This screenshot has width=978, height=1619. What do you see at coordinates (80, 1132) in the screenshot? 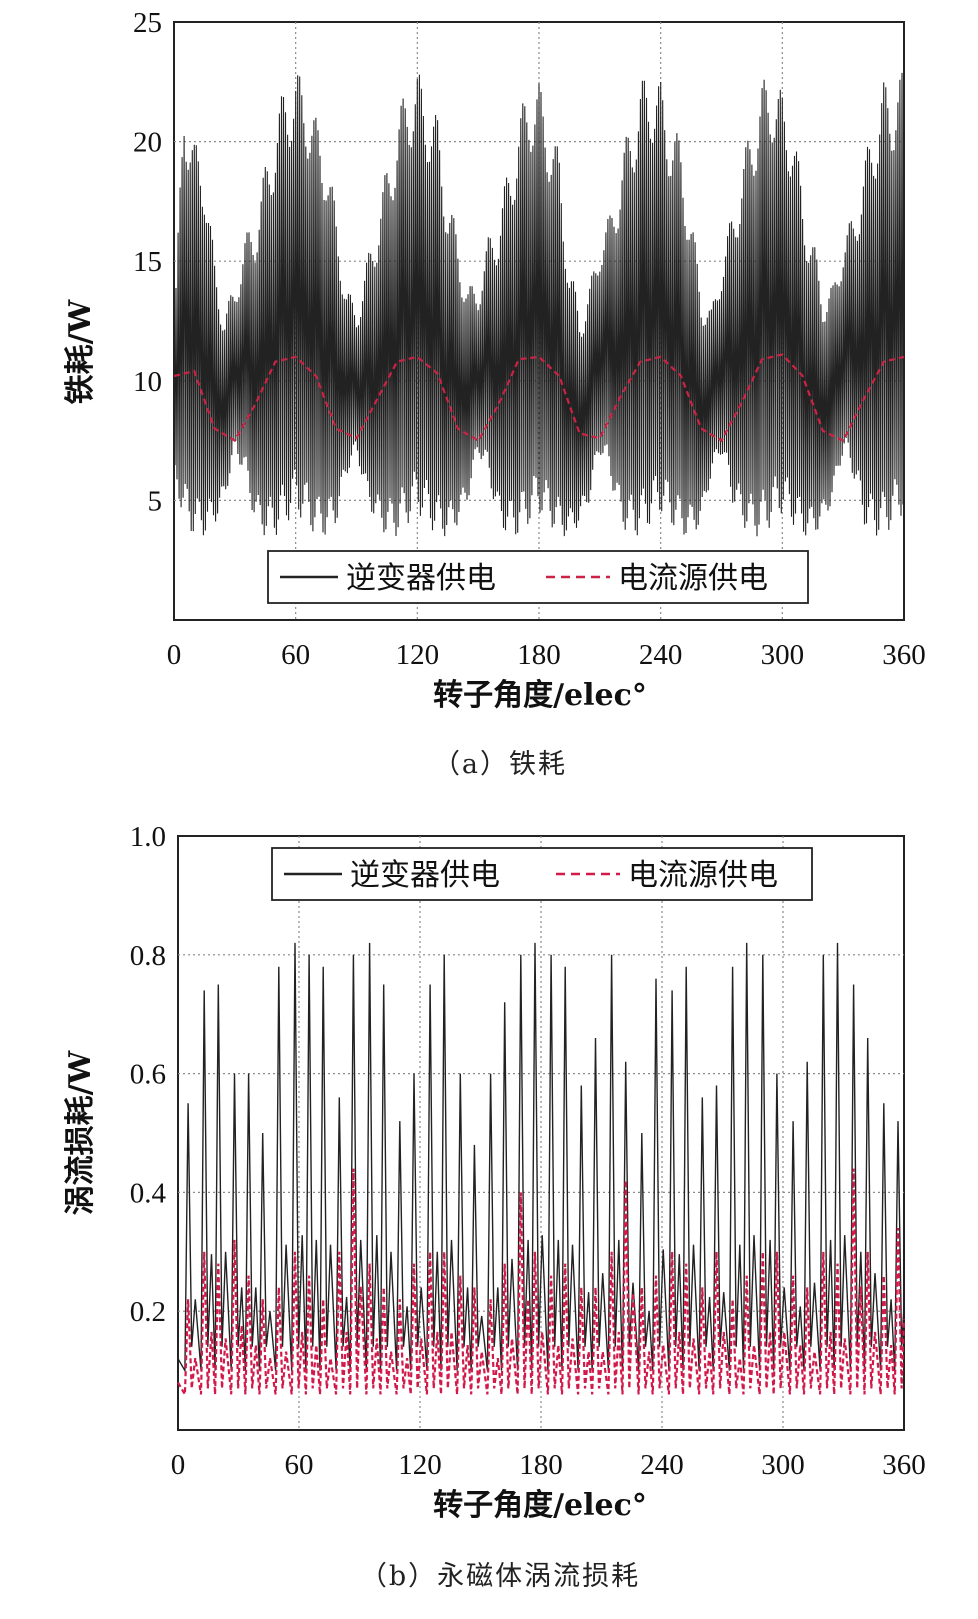
I see `chart-b-ylabel: 涡流损耗/W` at bounding box center [80, 1132].